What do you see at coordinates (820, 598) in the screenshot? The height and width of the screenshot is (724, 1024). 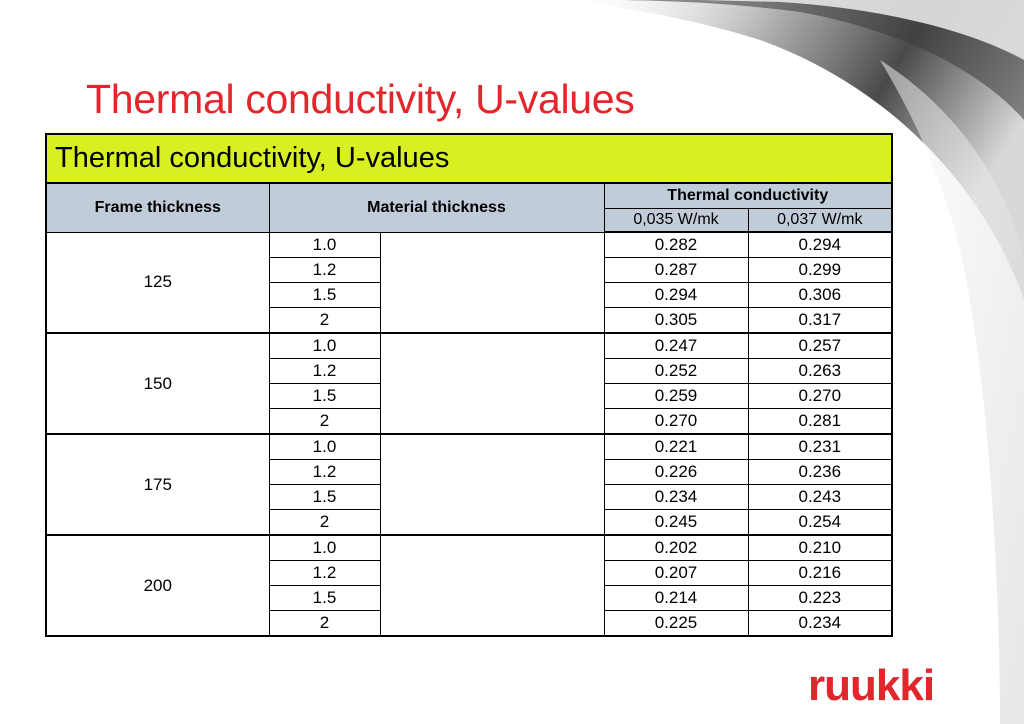 I see `u-value-037-cell: 0.223` at bounding box center [820, 598].